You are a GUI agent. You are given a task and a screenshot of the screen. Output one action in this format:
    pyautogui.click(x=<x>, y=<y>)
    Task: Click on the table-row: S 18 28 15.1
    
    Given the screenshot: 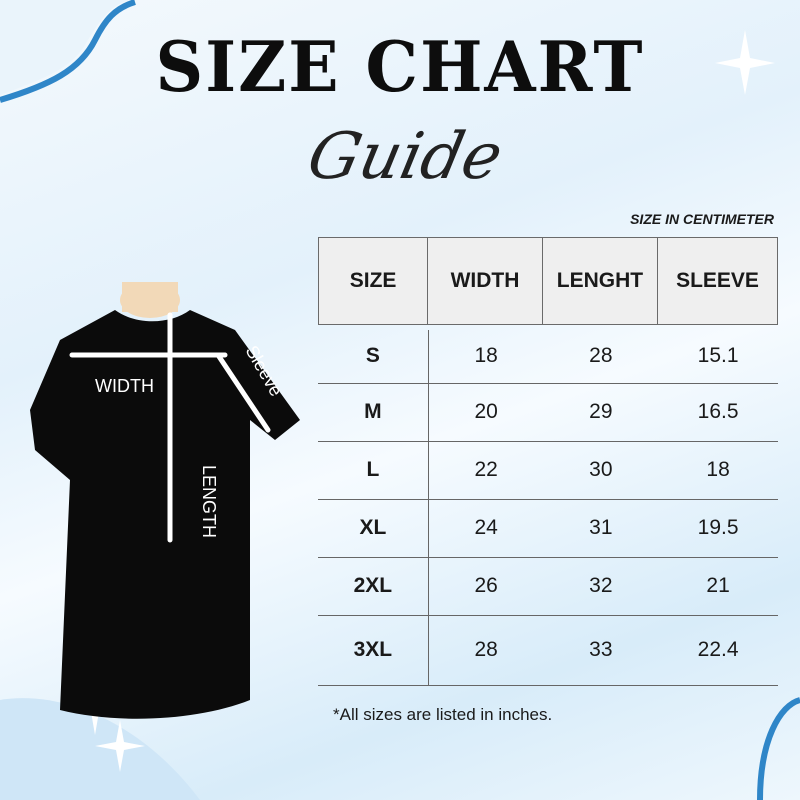 What is the action you would take?
    pyautogui.click(x=548, y=357)
    